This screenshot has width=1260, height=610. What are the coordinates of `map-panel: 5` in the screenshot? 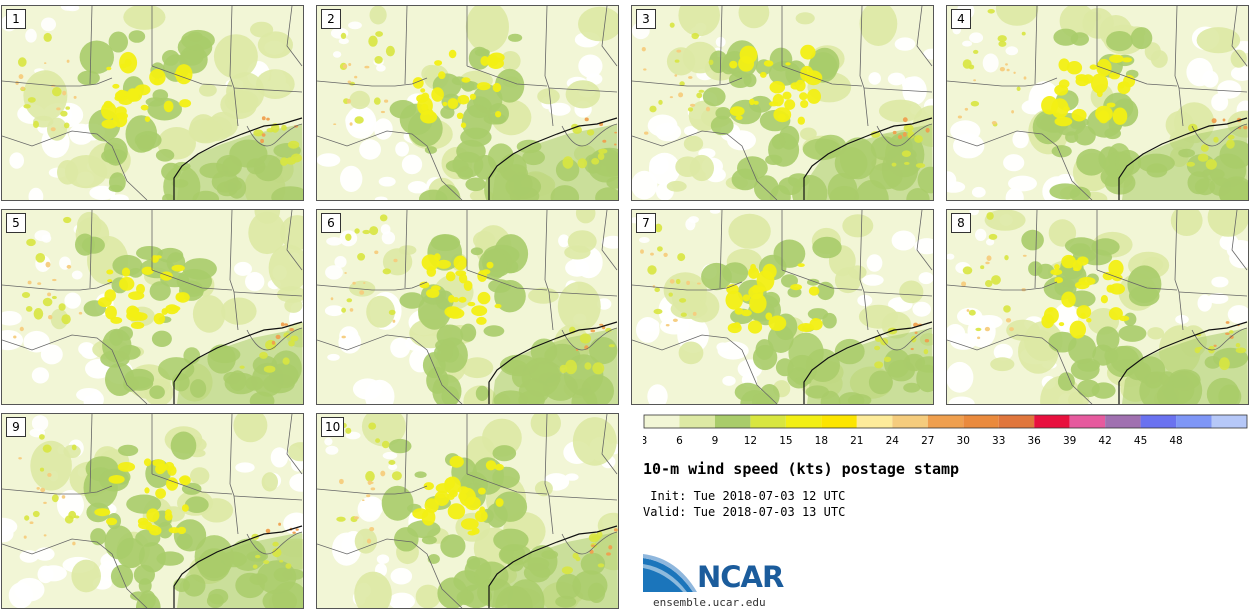 It's located at (152, 307).